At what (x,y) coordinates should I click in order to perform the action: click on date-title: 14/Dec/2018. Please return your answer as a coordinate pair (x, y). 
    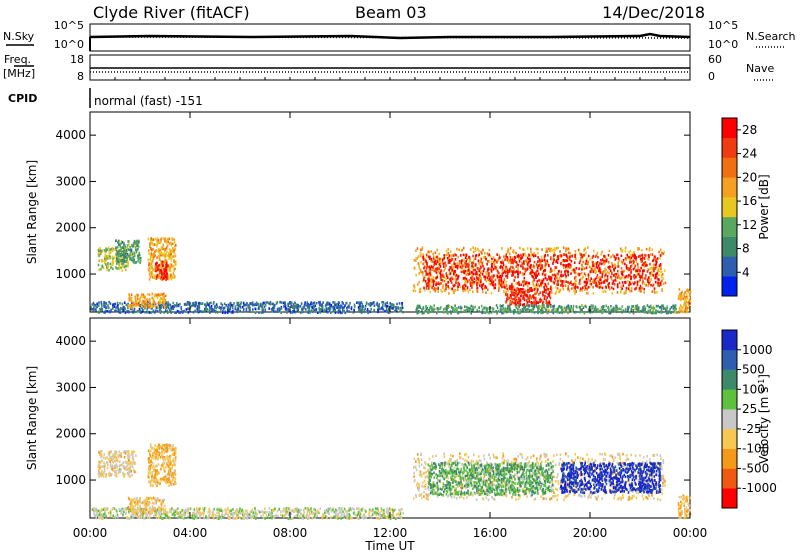
    Looking at the image, I should click on (653, 12).